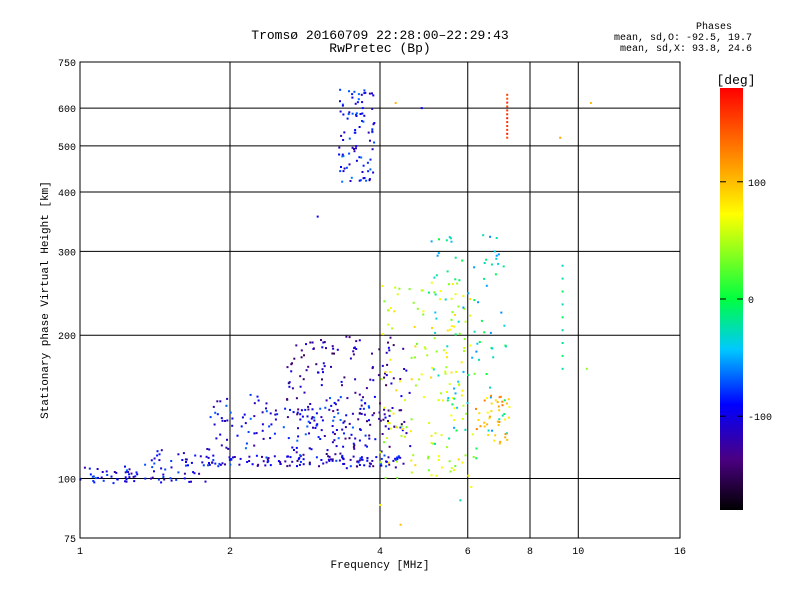 The height and width of the screenshot is (600, 800). Describe the element at coordinates (751, 301) in the screenshot. I see `colorbar-tick-label: 0` at that location.